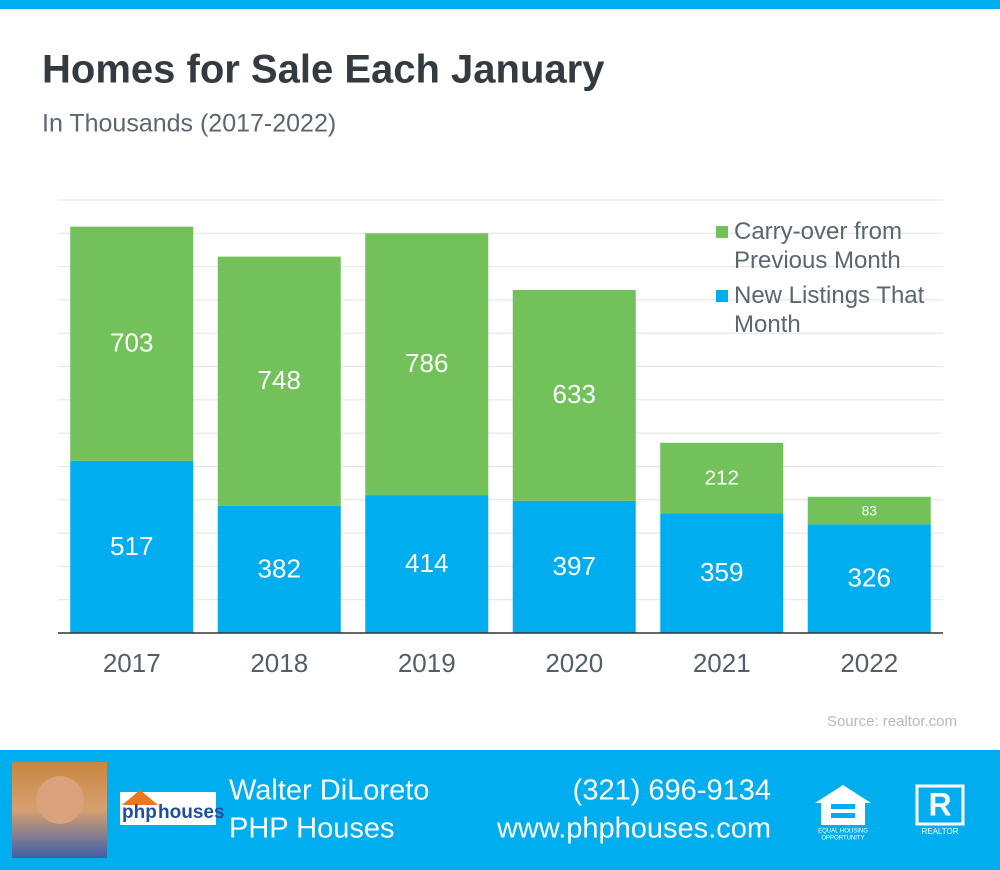  I want to click on company: PHP Houses, so click(312, 829).